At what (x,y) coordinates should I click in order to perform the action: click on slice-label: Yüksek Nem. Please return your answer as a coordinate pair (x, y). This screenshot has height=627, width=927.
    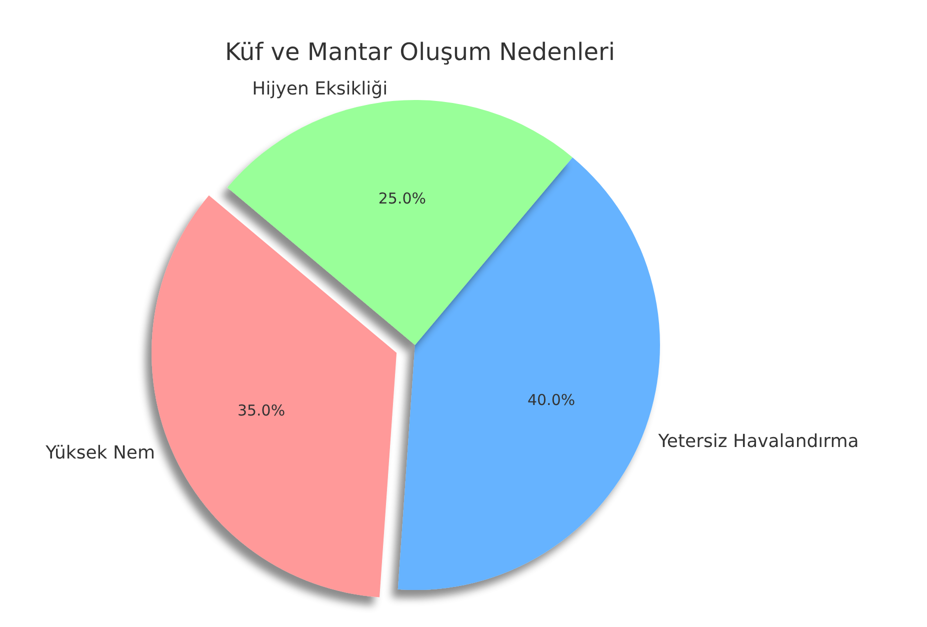
    Looking at the image, I should click on (100, 453).